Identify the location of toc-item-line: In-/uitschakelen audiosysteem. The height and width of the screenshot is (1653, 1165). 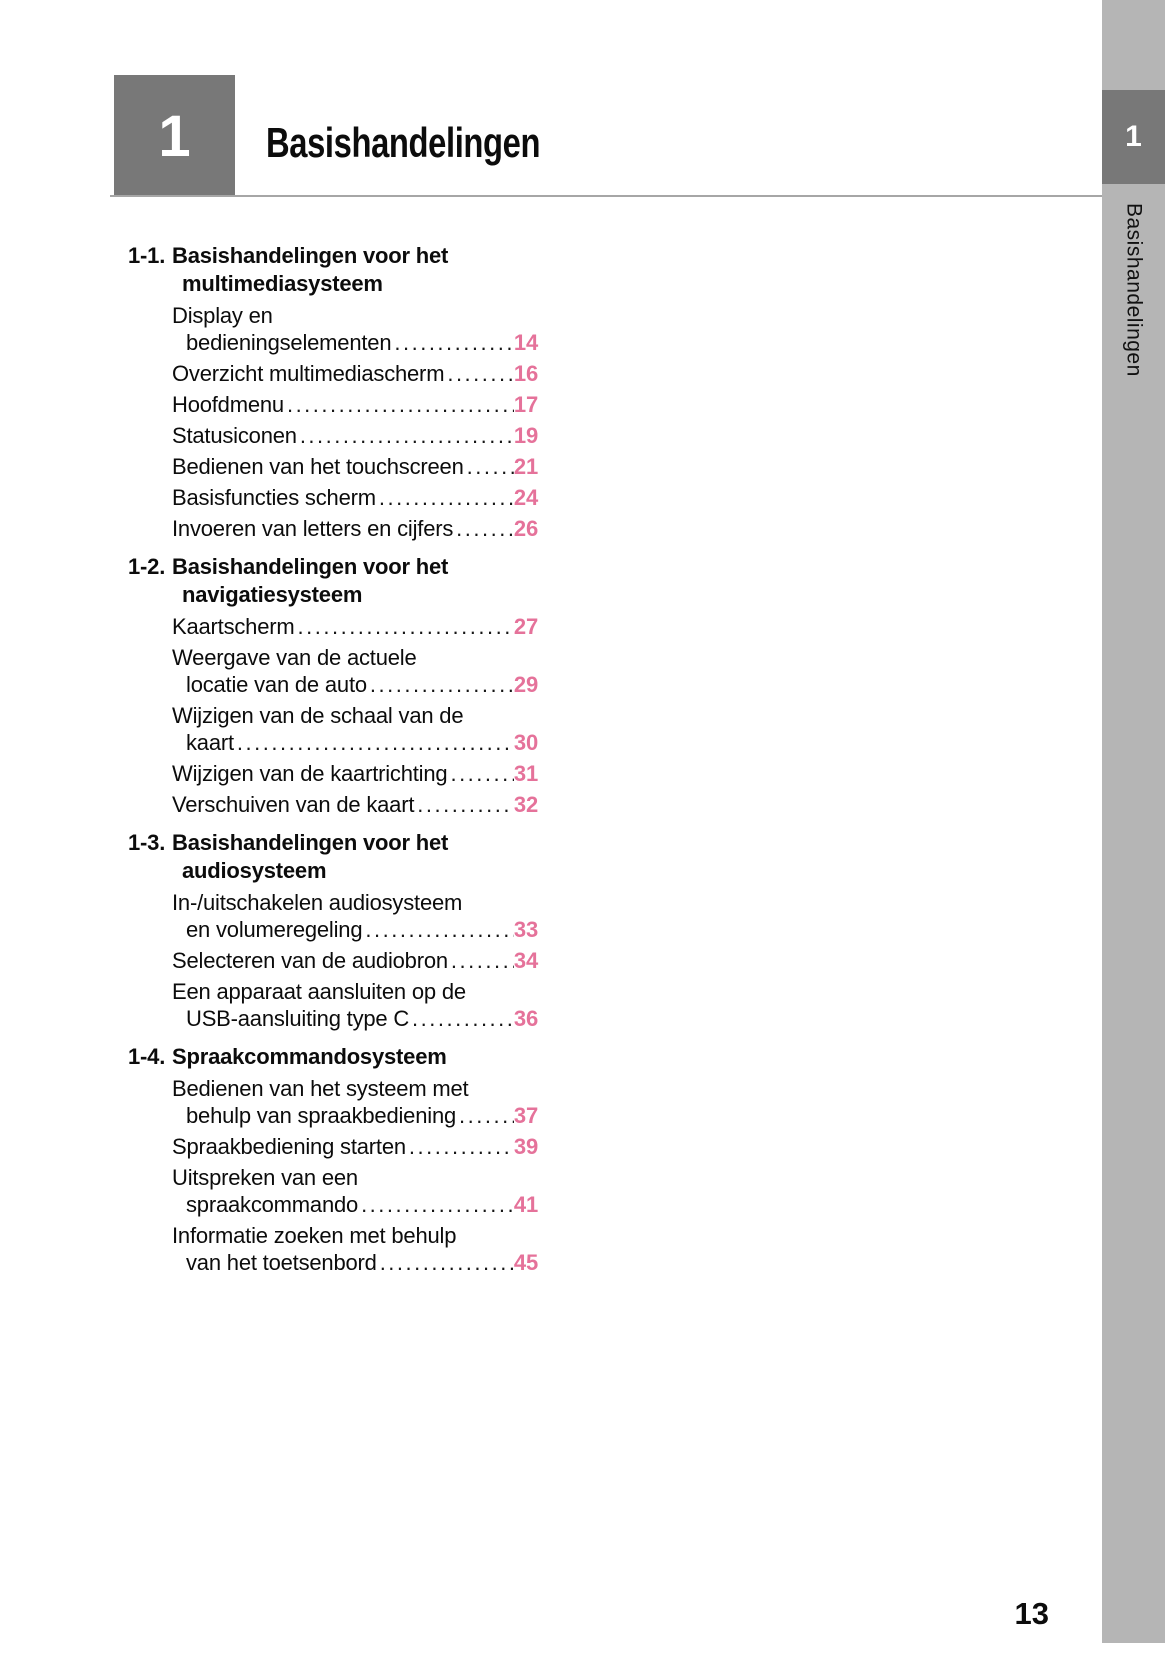
(317, 902).